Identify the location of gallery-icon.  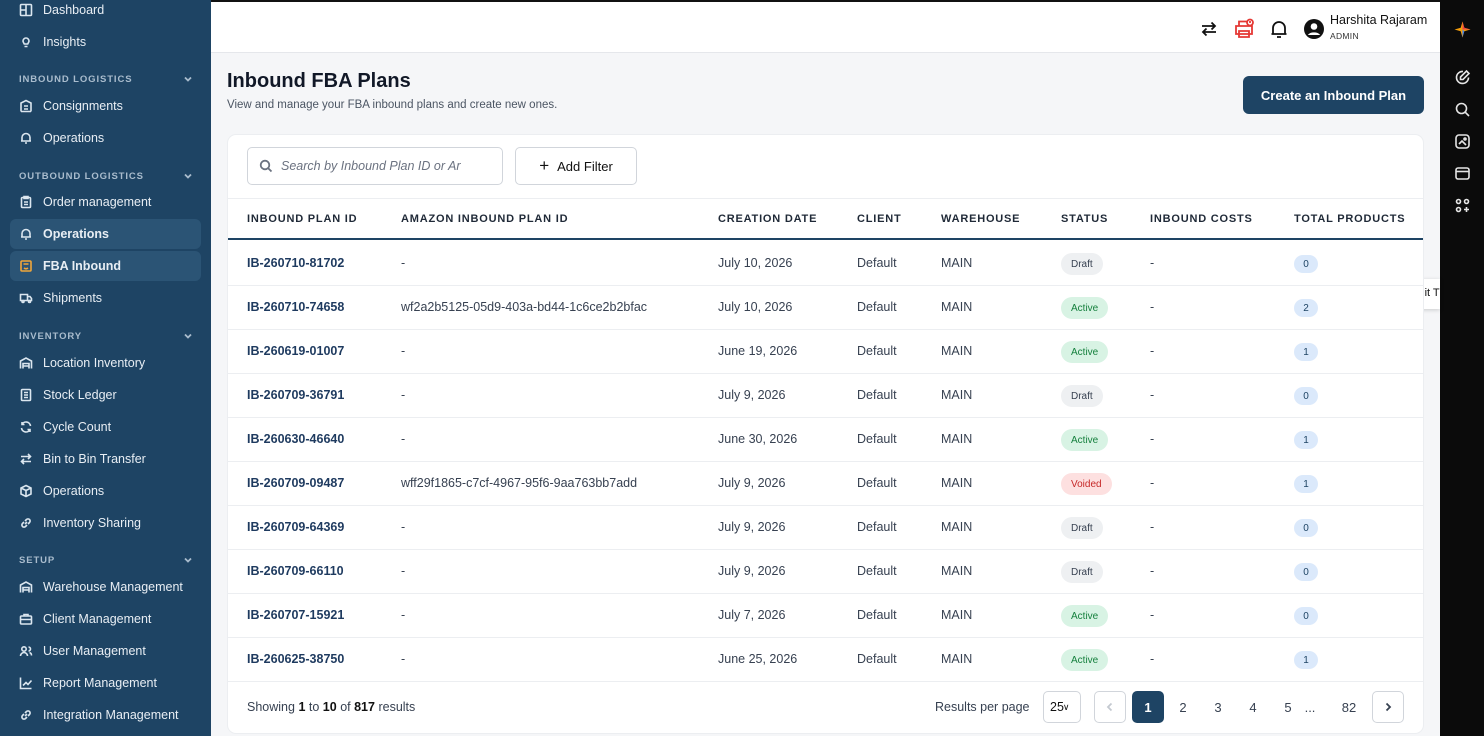
(1462, 141).